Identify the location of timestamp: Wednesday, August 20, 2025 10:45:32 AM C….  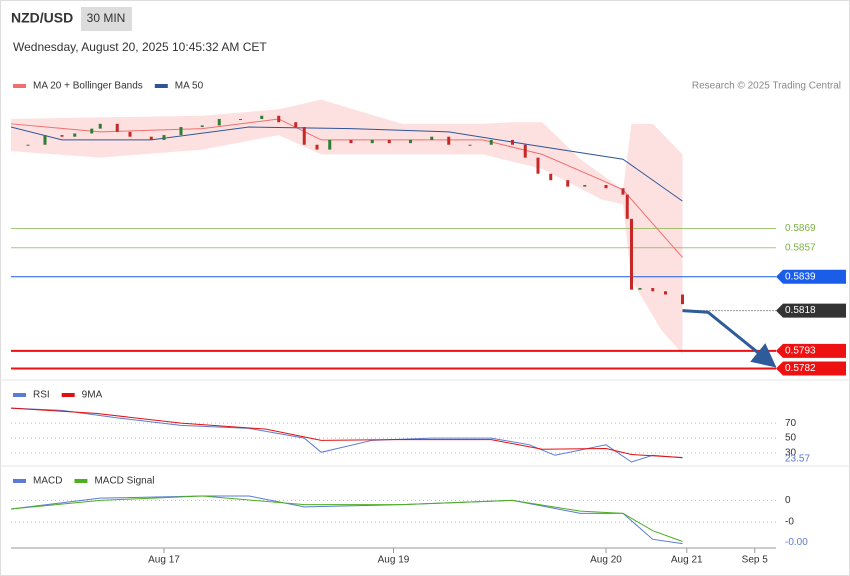
(140, 47).